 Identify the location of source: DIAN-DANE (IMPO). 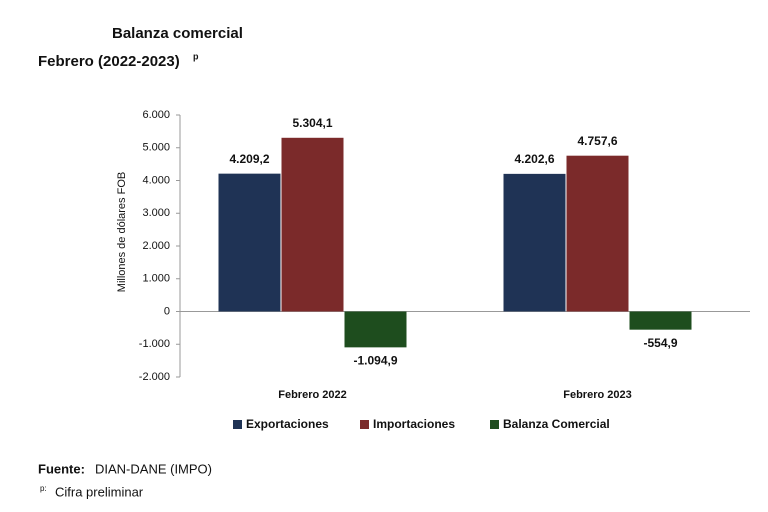
(153, 468).